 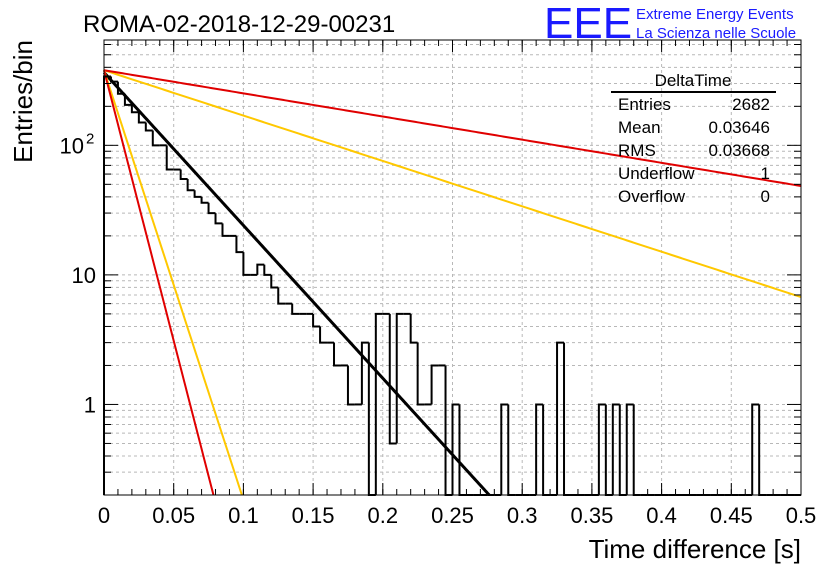 I want to click on x-tick-label: 0.5, so click(x=801, y=515).